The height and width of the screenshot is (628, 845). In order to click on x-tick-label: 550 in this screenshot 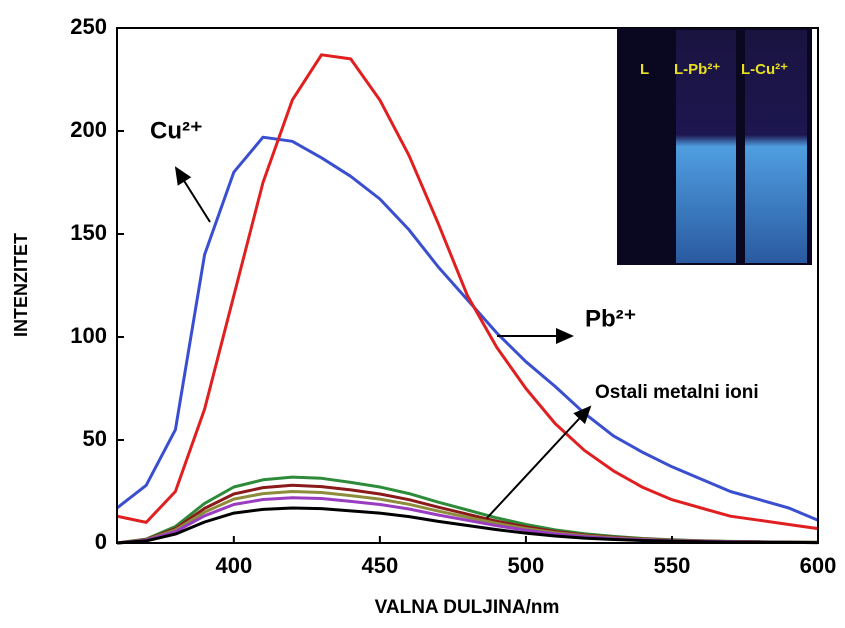, I will do `click(672, 565)`.